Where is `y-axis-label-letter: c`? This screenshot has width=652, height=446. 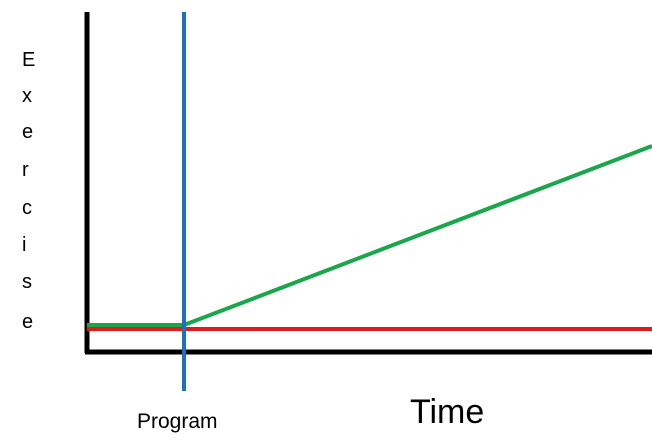 y-axis-label-letter: c is located at coordinates (27, 208).